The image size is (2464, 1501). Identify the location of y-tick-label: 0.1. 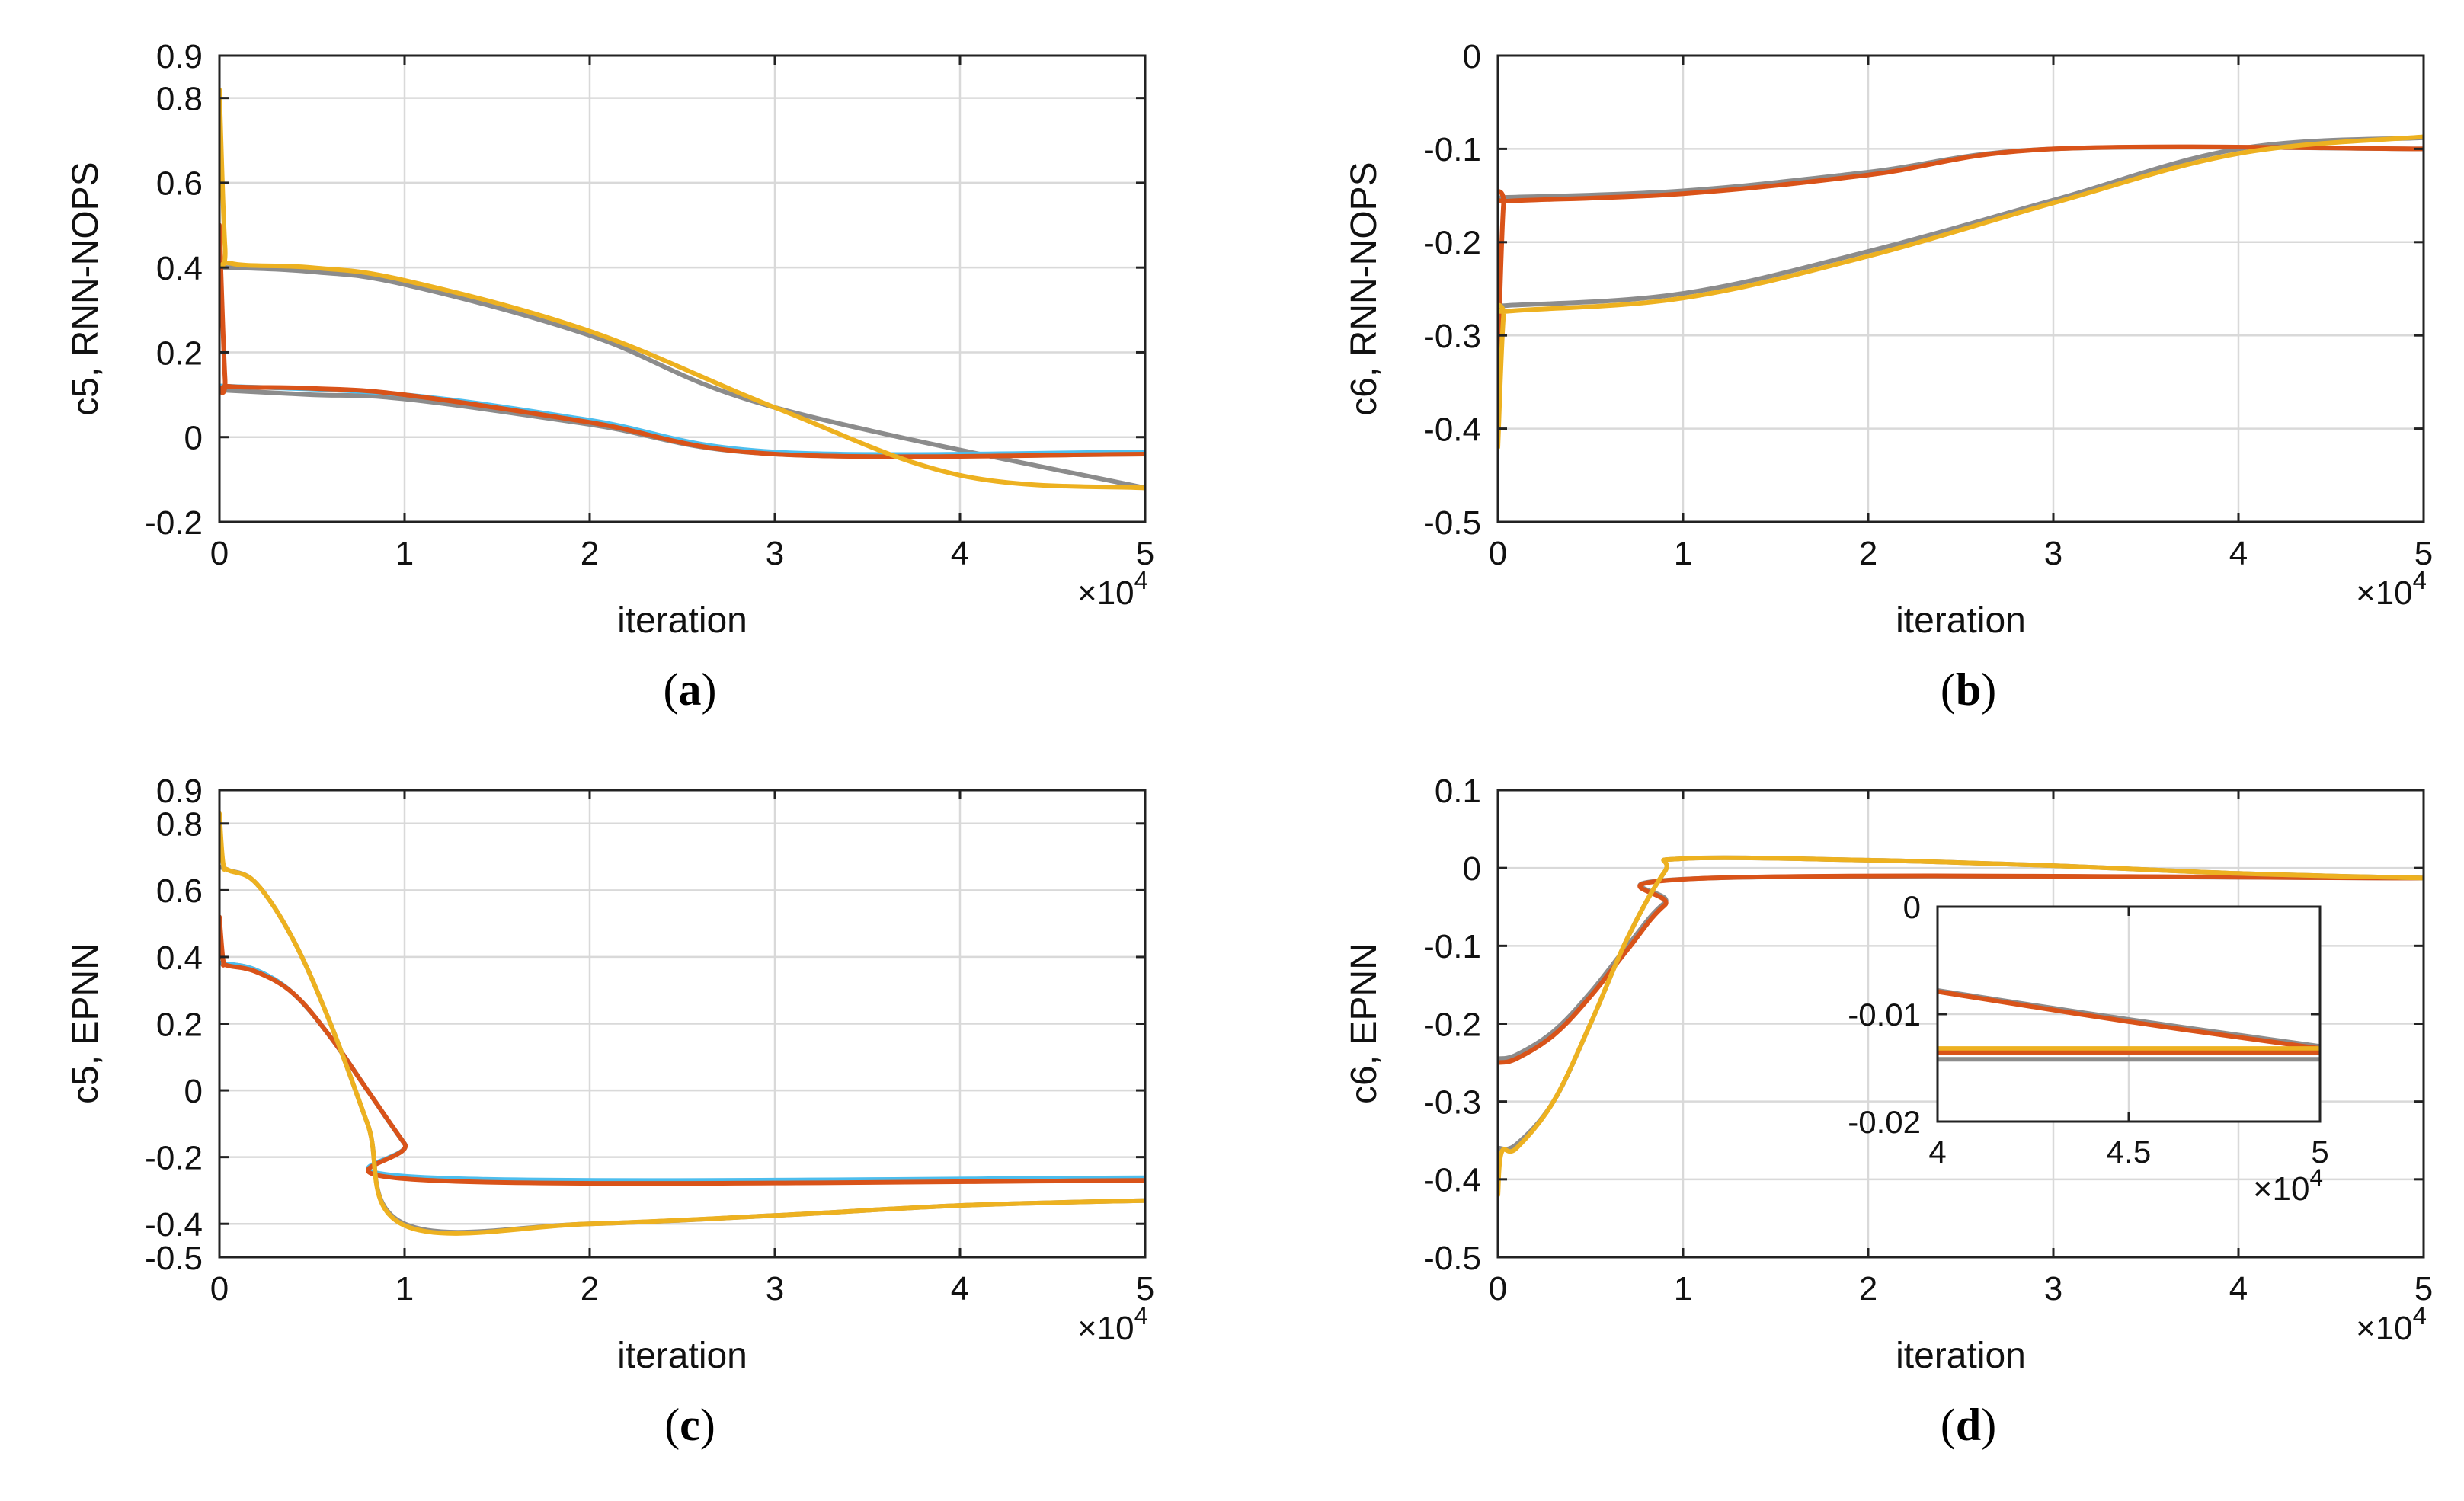
(1458, 791).